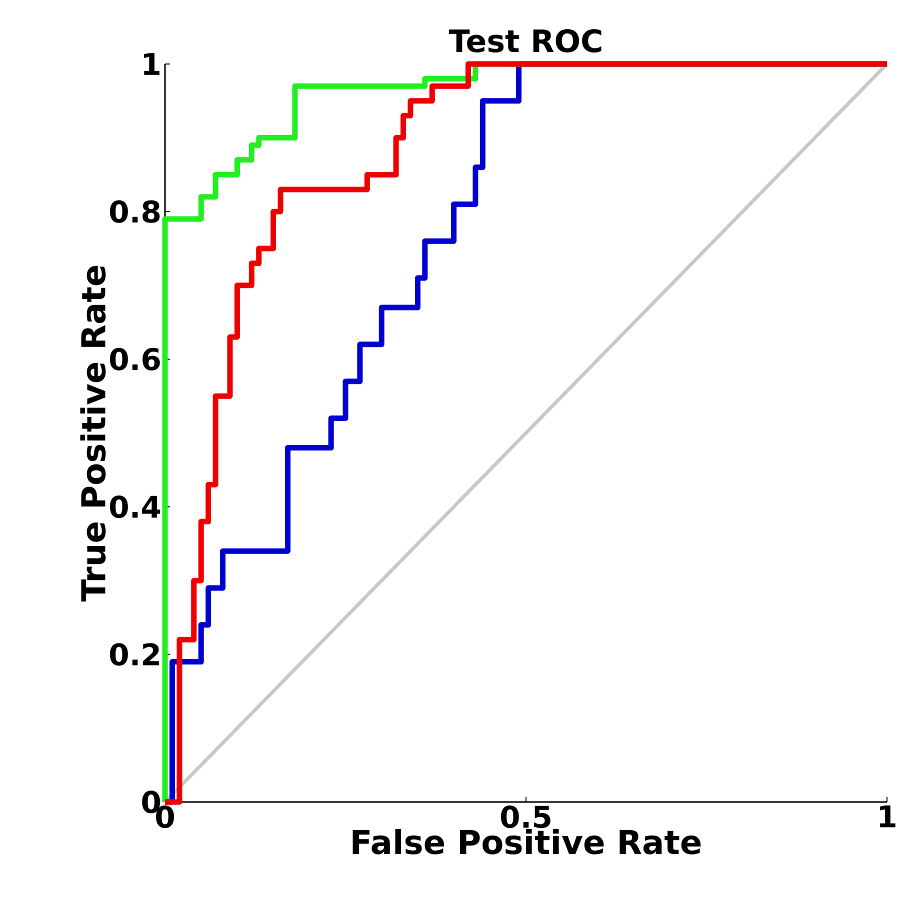  Describe the element at coordinates (93, 434) in the screenshot. I see `y-axis-title: True Positive Rate` at that location.